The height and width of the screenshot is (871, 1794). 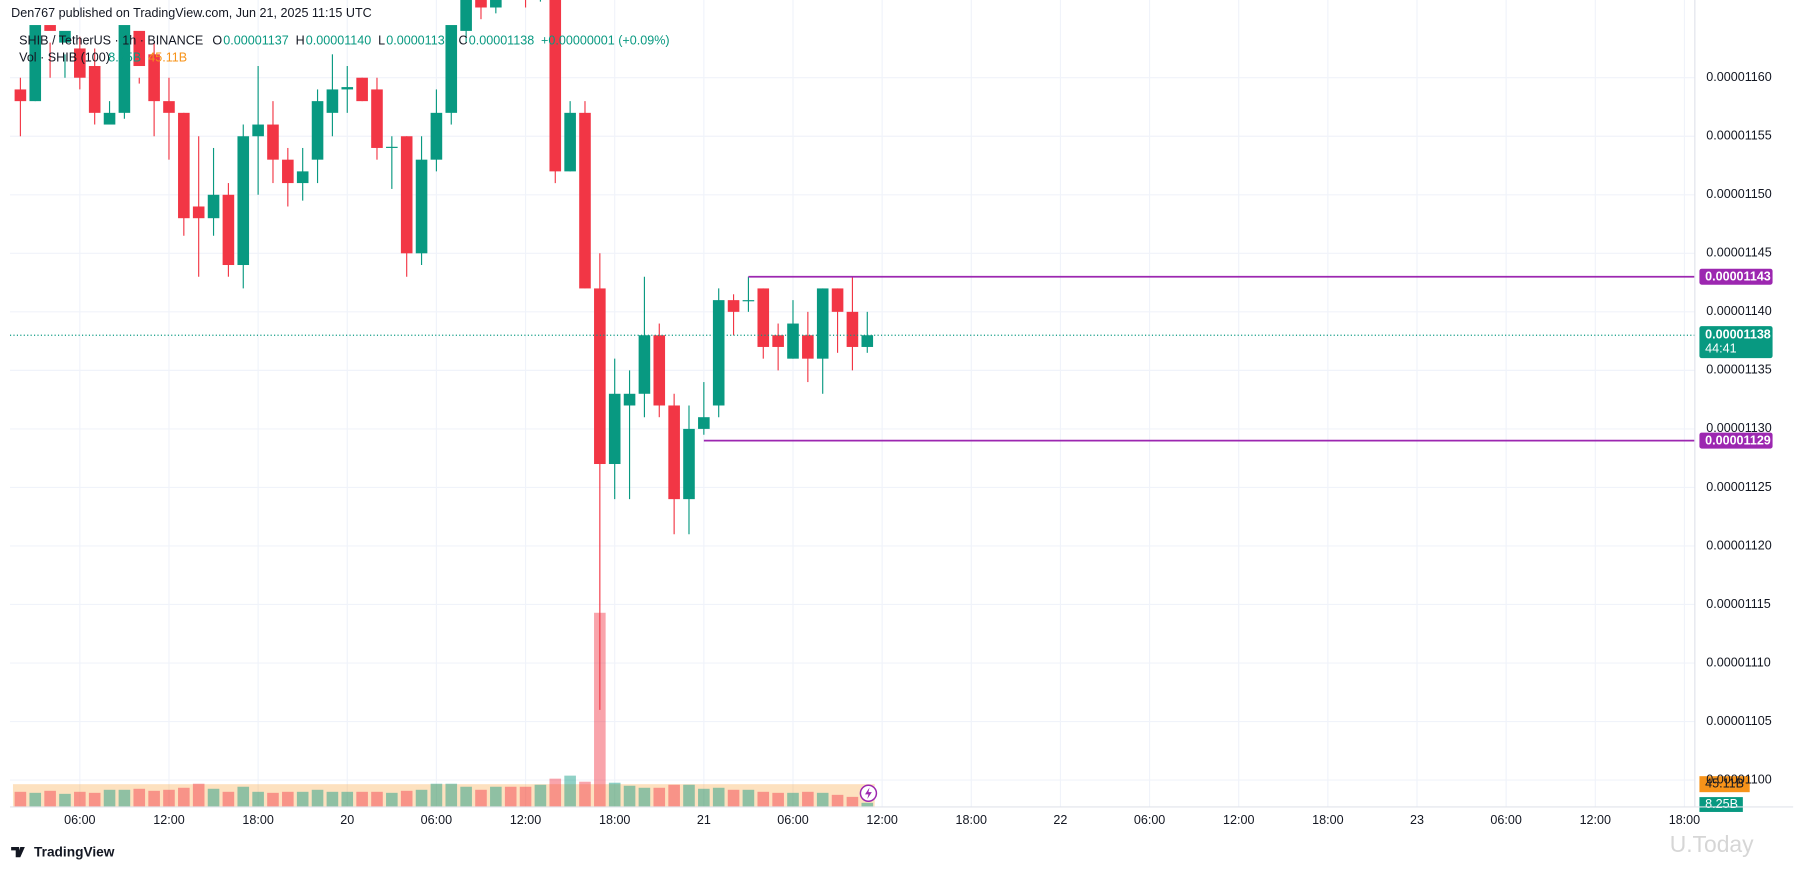 I want to click on y-tick-label: 0.00001120, so click(x=1738, y=545).